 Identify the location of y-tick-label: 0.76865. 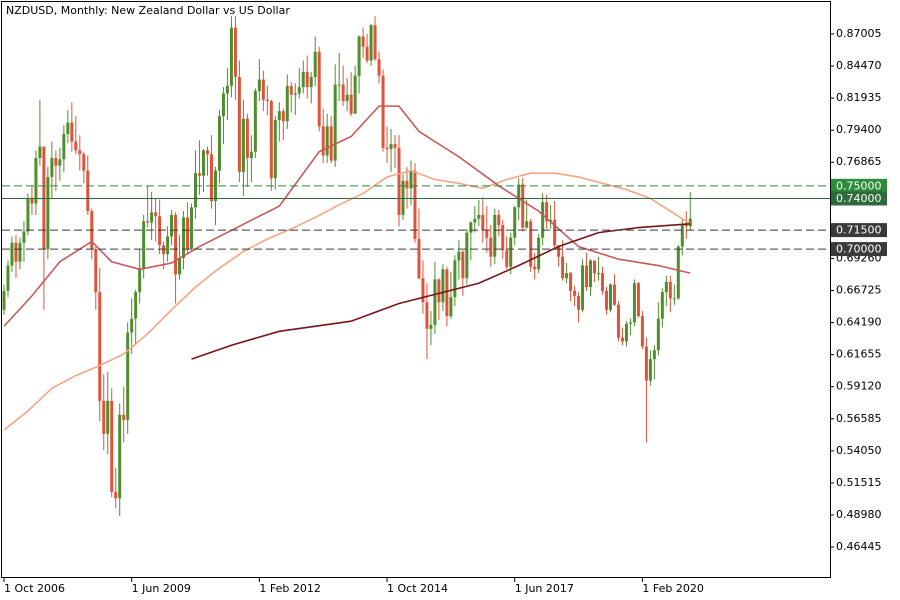
(859, 161).